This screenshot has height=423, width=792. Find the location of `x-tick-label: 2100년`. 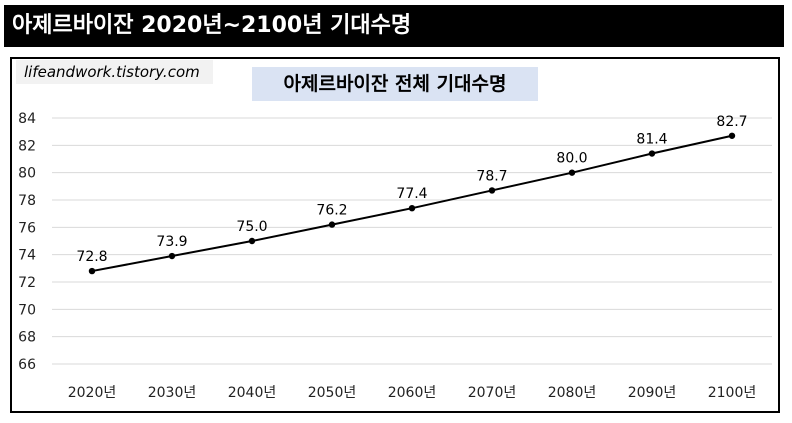

x-tick-label: 2100년 is located at coordinates (732, 393).